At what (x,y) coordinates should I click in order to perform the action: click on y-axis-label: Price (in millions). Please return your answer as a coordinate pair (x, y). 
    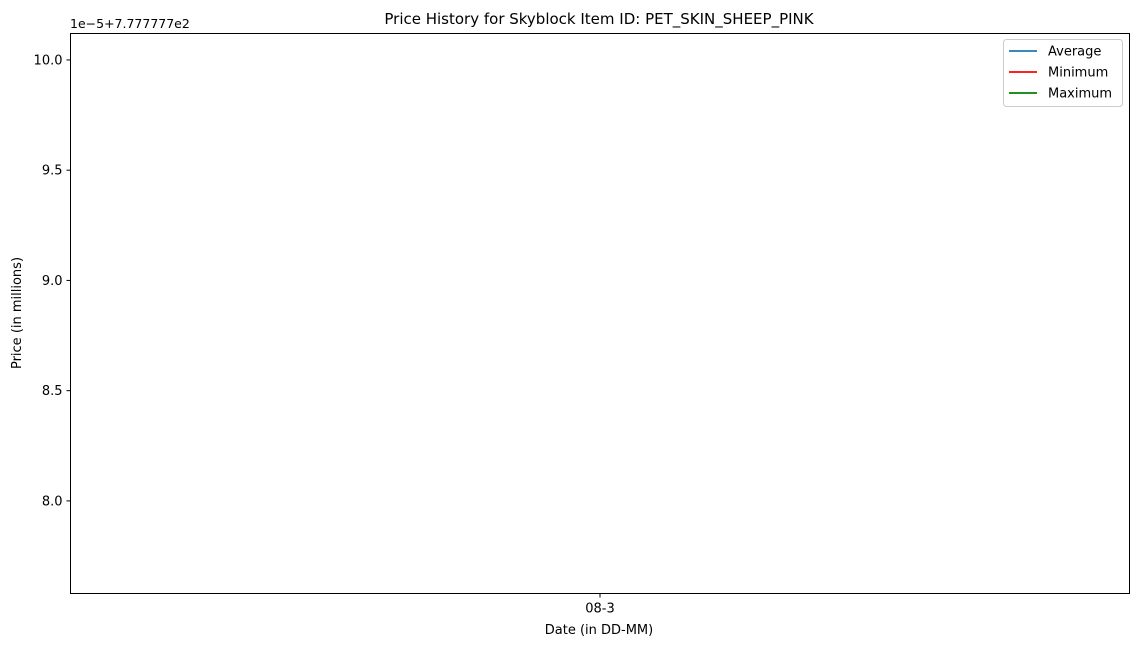
    Looking at the image, I should click on (17, 313).